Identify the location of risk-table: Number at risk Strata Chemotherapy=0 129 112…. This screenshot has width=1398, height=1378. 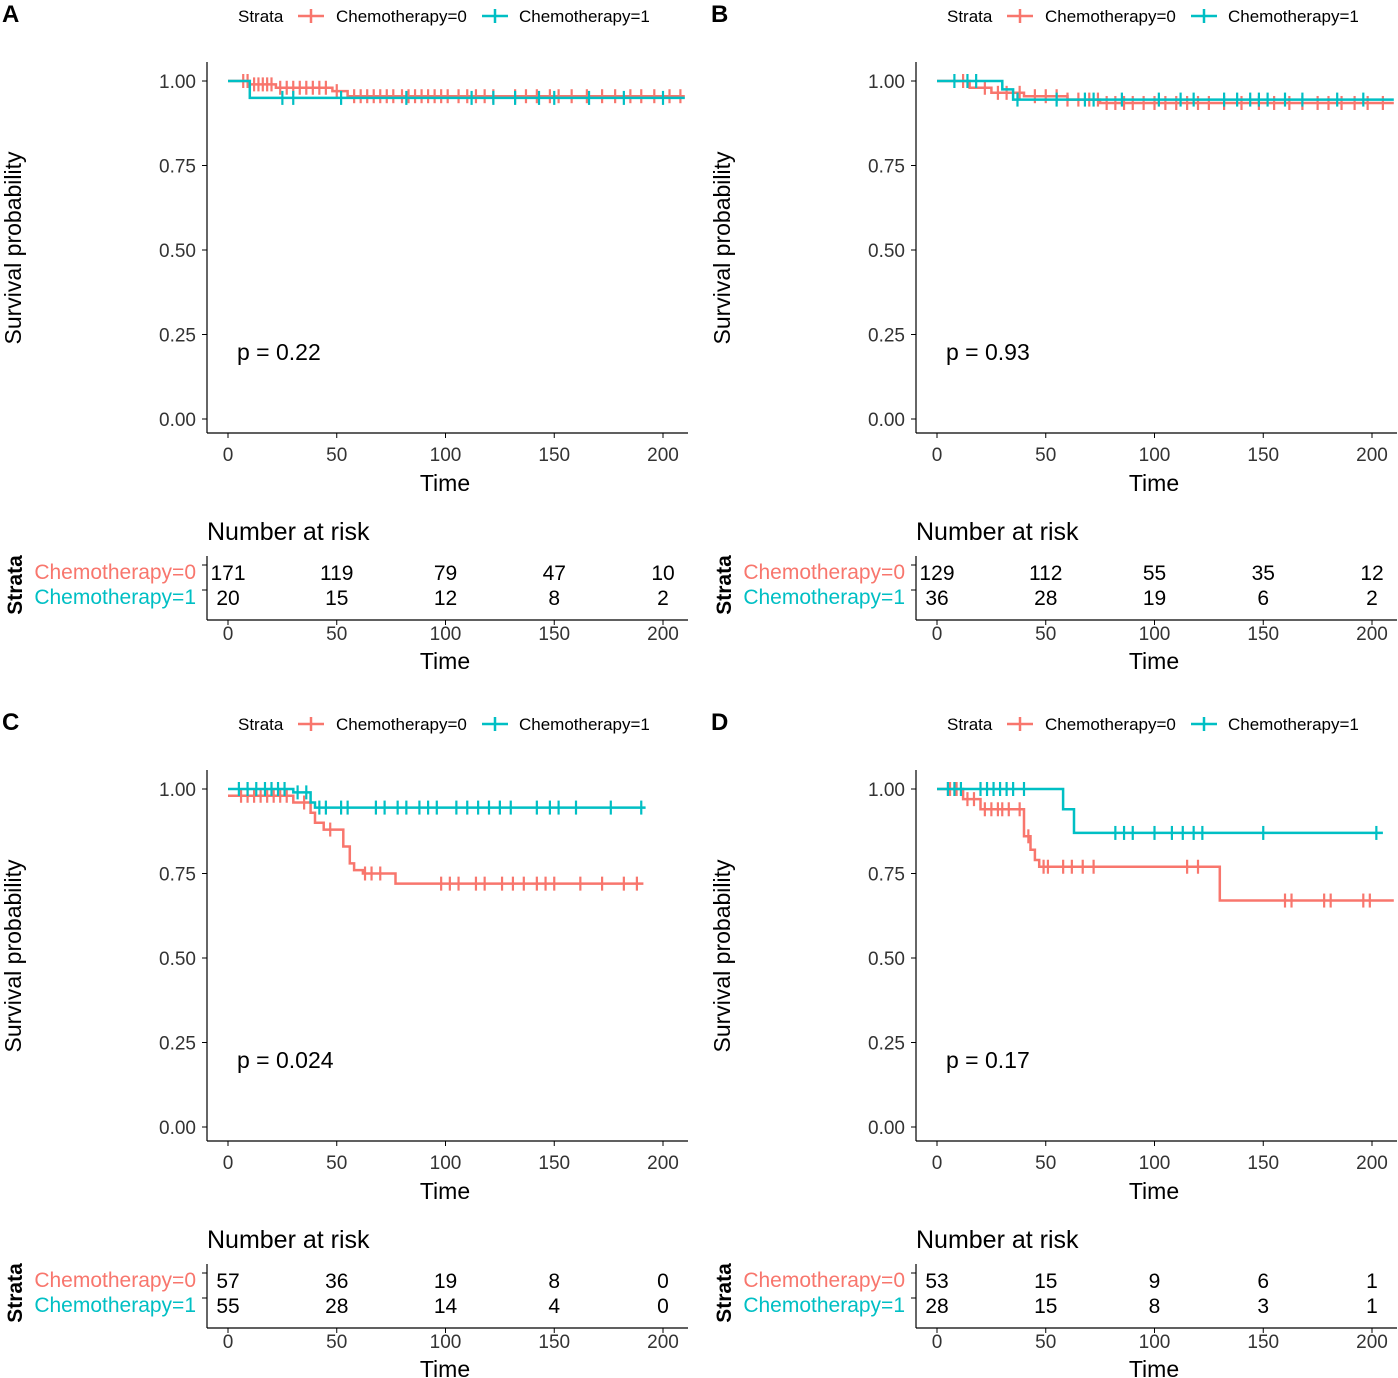
(1055, 596).